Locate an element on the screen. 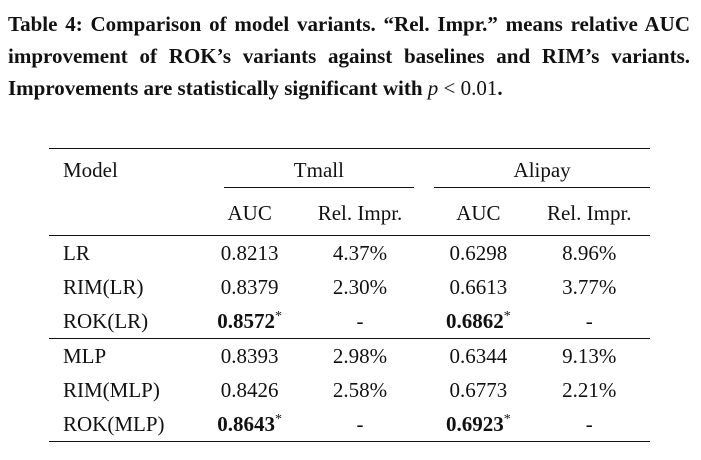 The height and width of the screenshot is (460, 701). row-alipay-rel: 8.96% is located at coordinates (589, 252).